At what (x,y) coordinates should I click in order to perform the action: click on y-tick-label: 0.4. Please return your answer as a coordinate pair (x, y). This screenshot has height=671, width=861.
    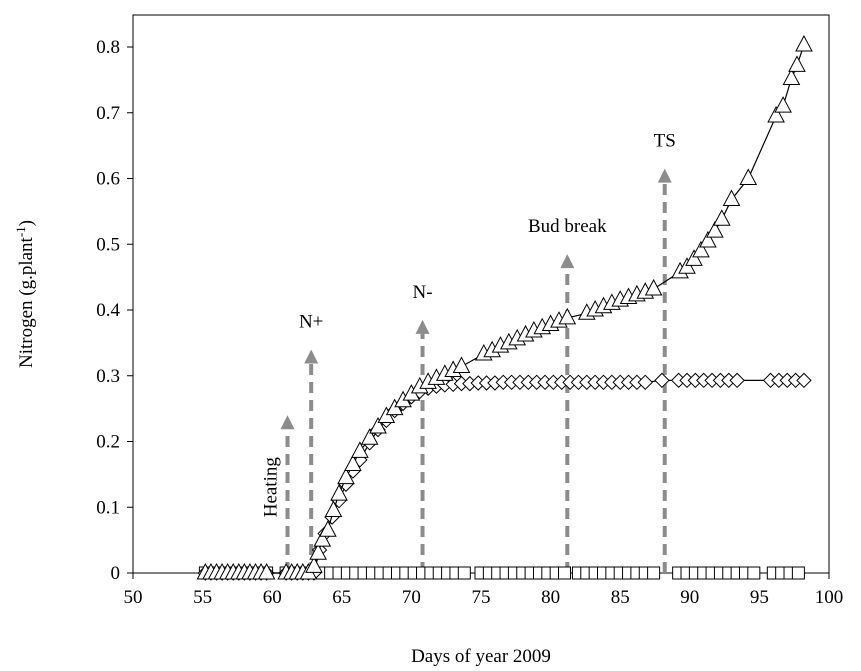
    Looking at the image, I should click on (108, 310).